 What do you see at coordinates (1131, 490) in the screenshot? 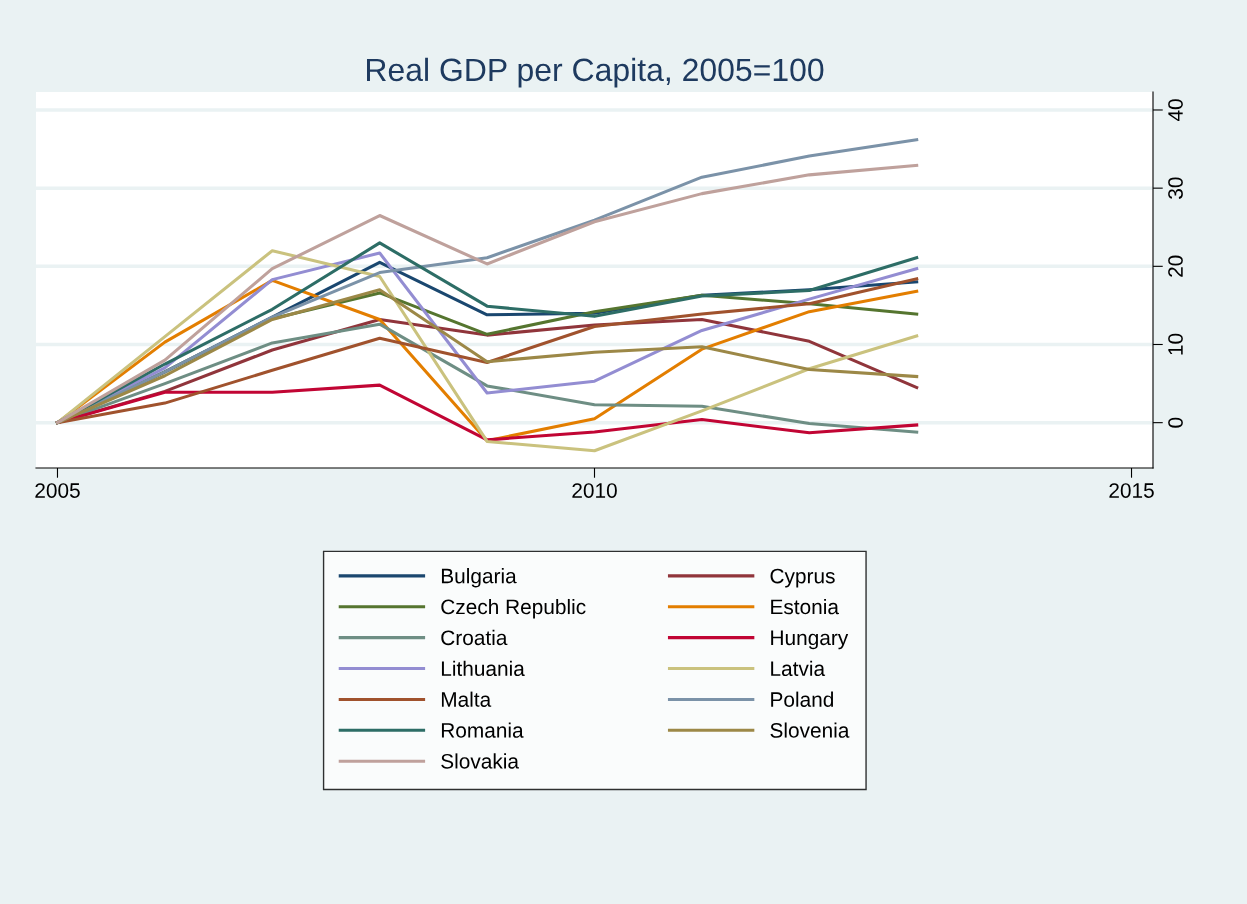
I see `x-tick-label: 2015` at bounding box center [1131, 490].